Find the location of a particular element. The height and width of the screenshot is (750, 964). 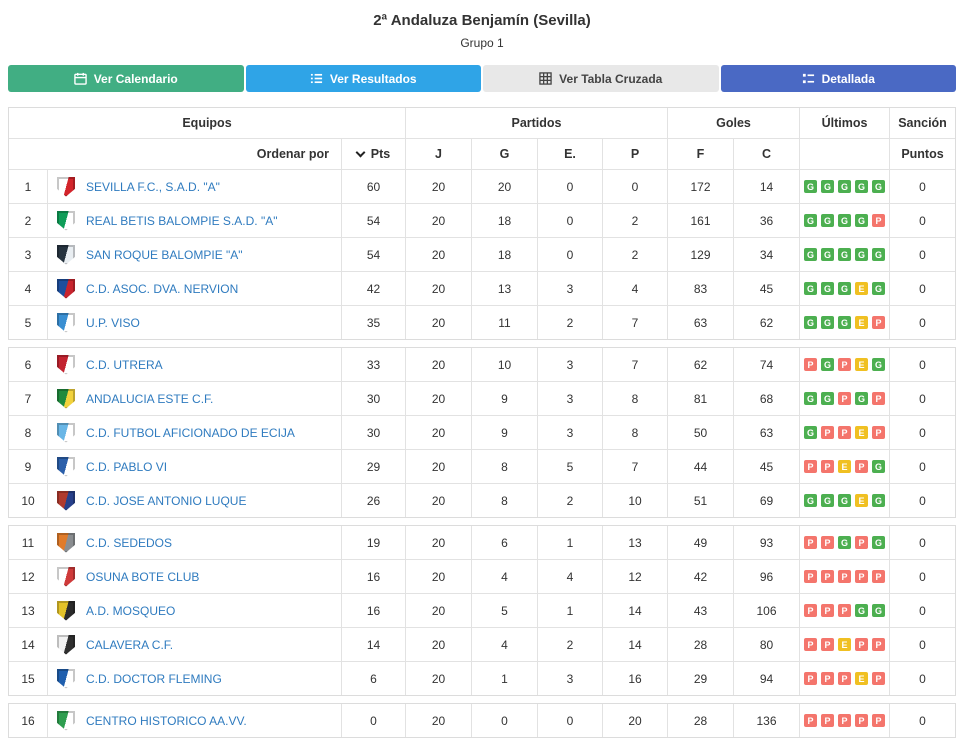

header-pts-sort: Pts is located at coordinates (373, 154).